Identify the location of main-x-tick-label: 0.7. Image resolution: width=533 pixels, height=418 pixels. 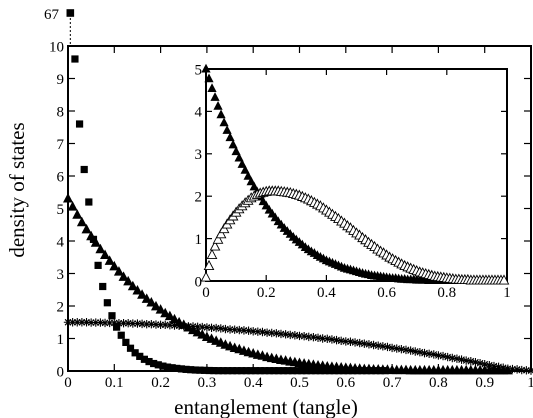
(392, 383).